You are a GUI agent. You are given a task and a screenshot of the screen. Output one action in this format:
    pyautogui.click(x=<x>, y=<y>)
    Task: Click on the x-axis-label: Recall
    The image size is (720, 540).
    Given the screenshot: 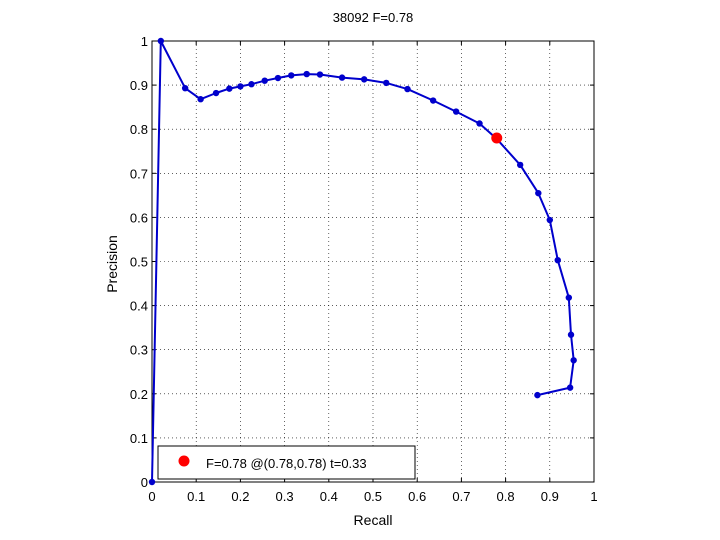 What is the action you would take?
    pyautogui.click(x=373, y=520)
    